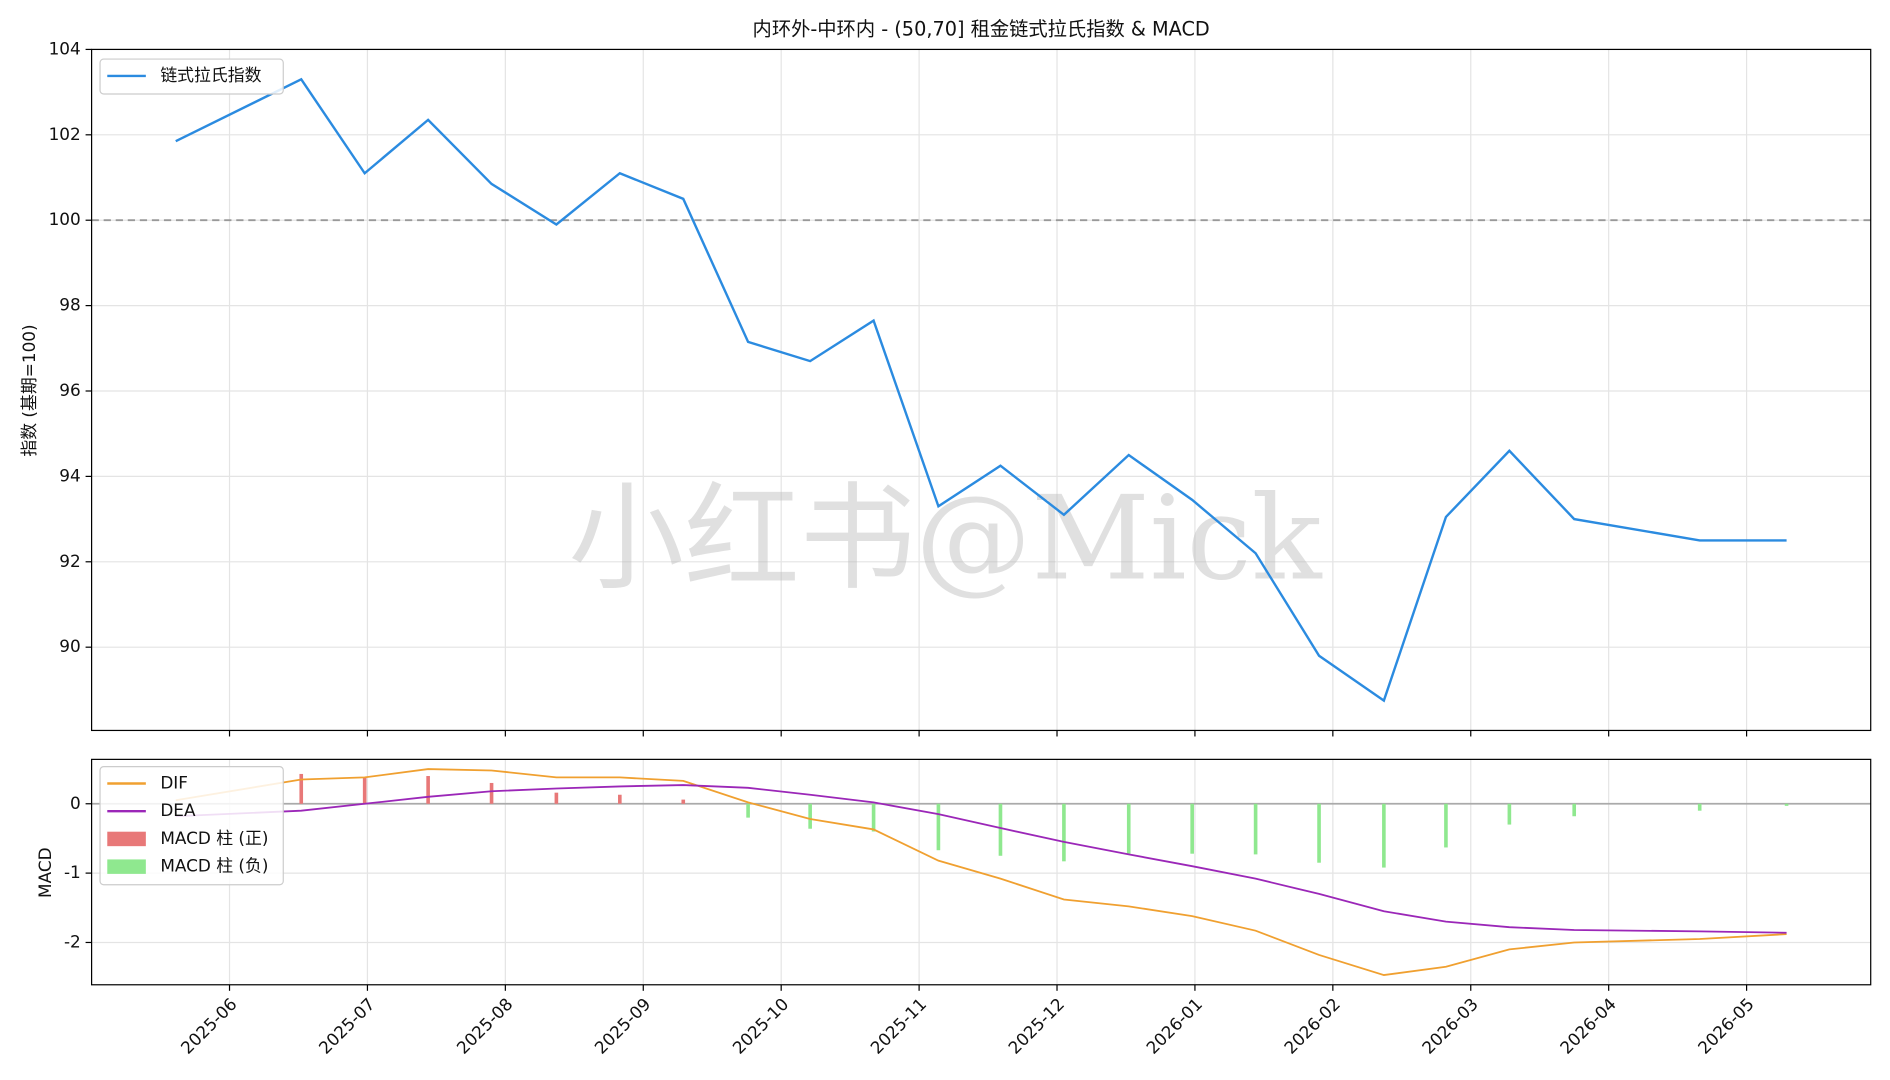  I want to click on legend-label: DIF, so click(174, 782).